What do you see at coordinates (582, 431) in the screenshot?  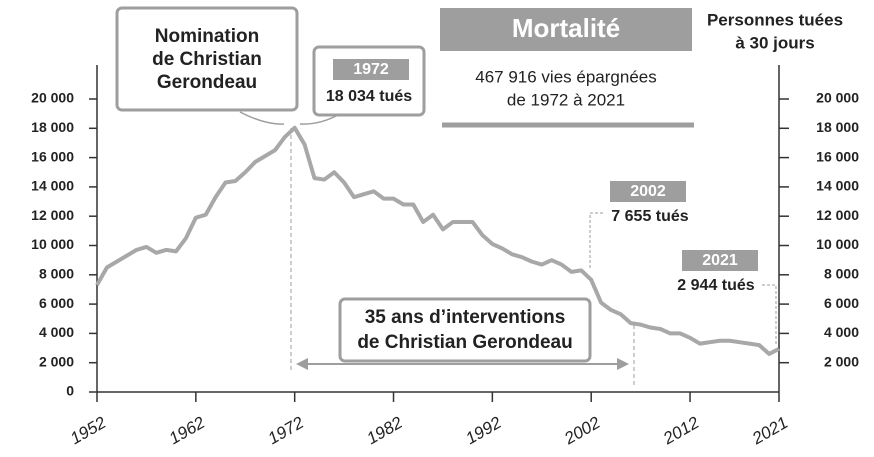 I see `x-tick-label: 2002` at bounding box center [582, 431].